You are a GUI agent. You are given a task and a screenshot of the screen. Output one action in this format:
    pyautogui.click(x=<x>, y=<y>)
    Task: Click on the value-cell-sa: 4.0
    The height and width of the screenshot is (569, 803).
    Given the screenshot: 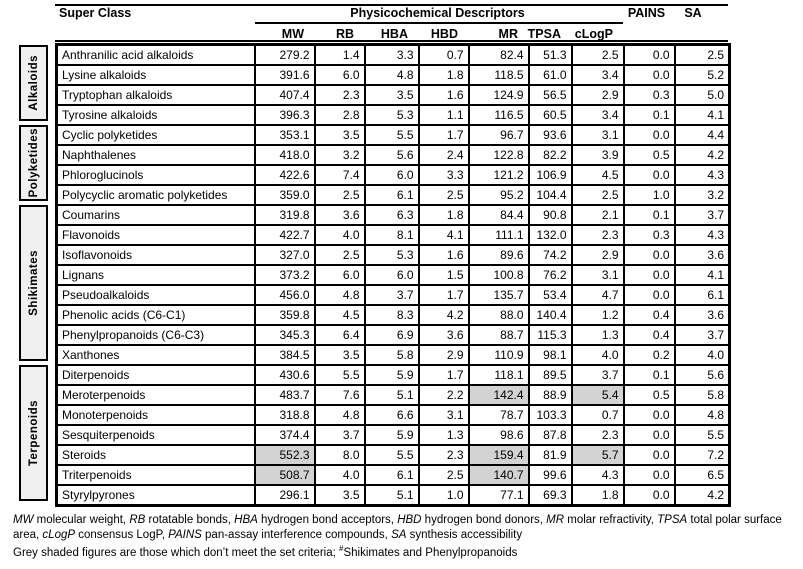 What is the action you would take?
    pyautogui.click(x=702, y=355)
    